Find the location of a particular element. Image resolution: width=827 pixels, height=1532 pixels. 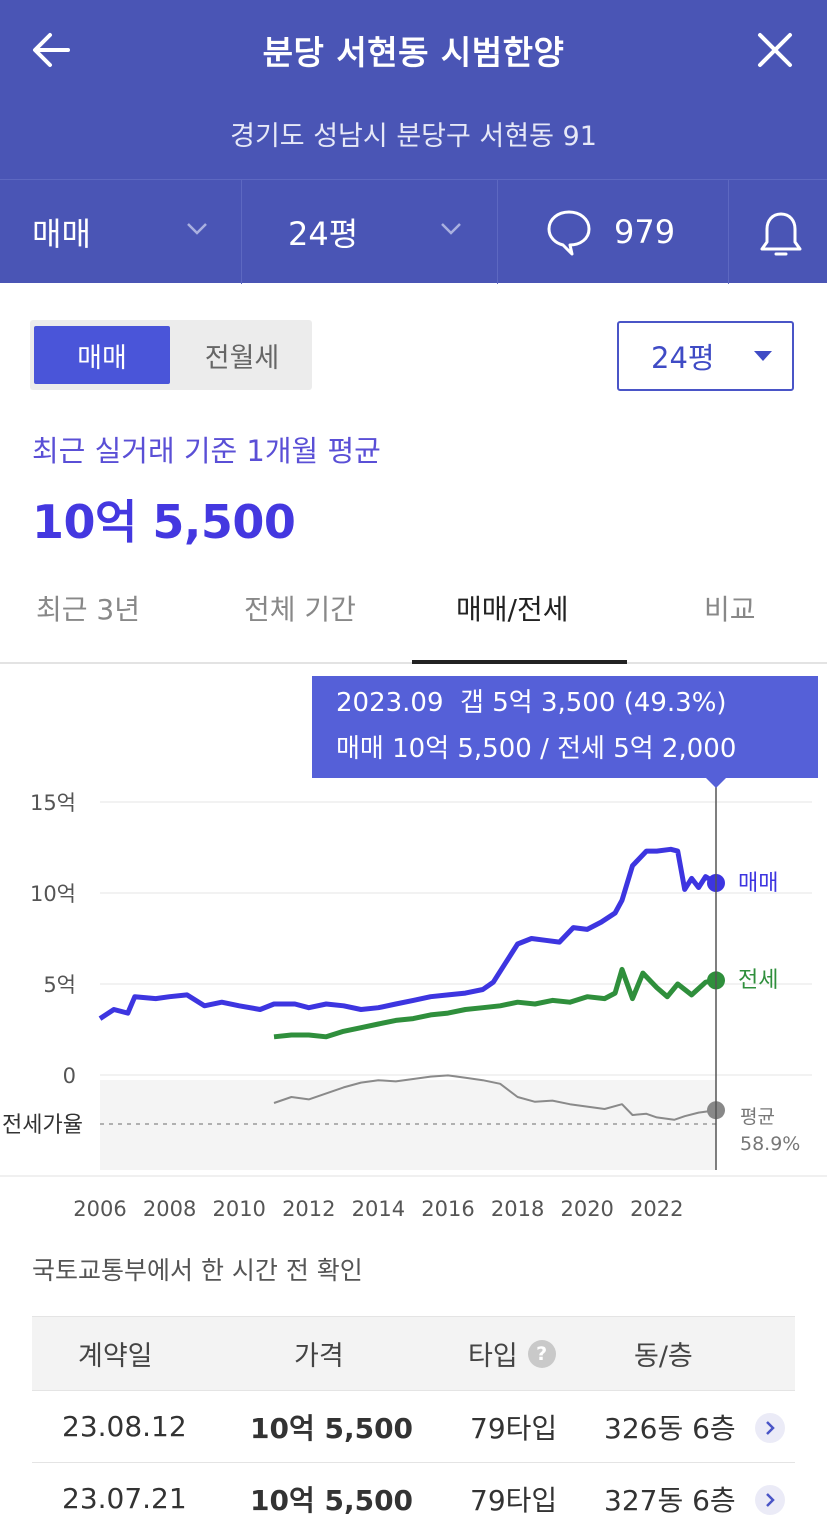

size-dropdown: 24평 is located at coordinates (370, 232).